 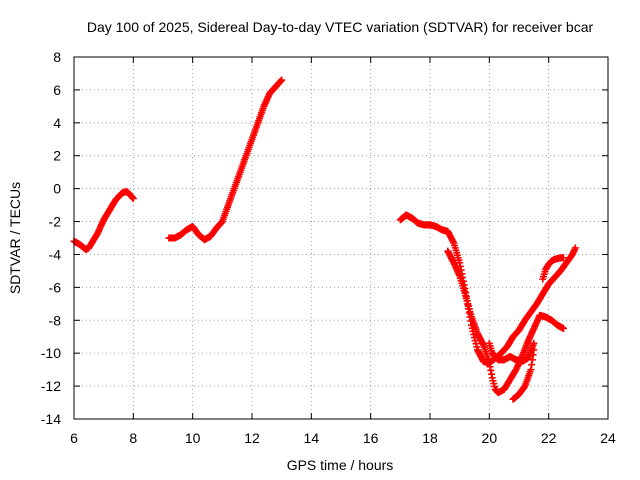 I want to click on y-tick-label: -12, so click(x=51, y=386).